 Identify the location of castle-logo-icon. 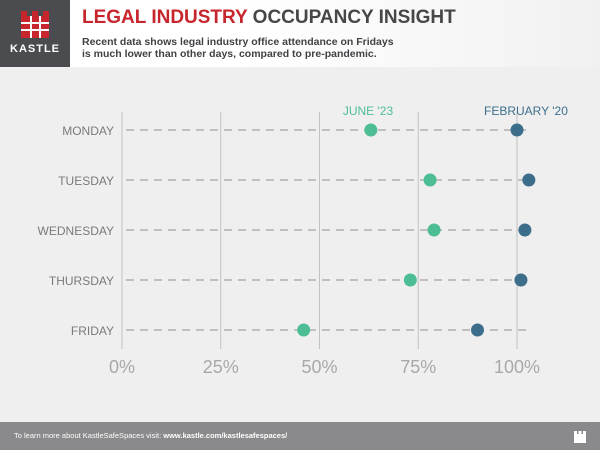
(35, 24).